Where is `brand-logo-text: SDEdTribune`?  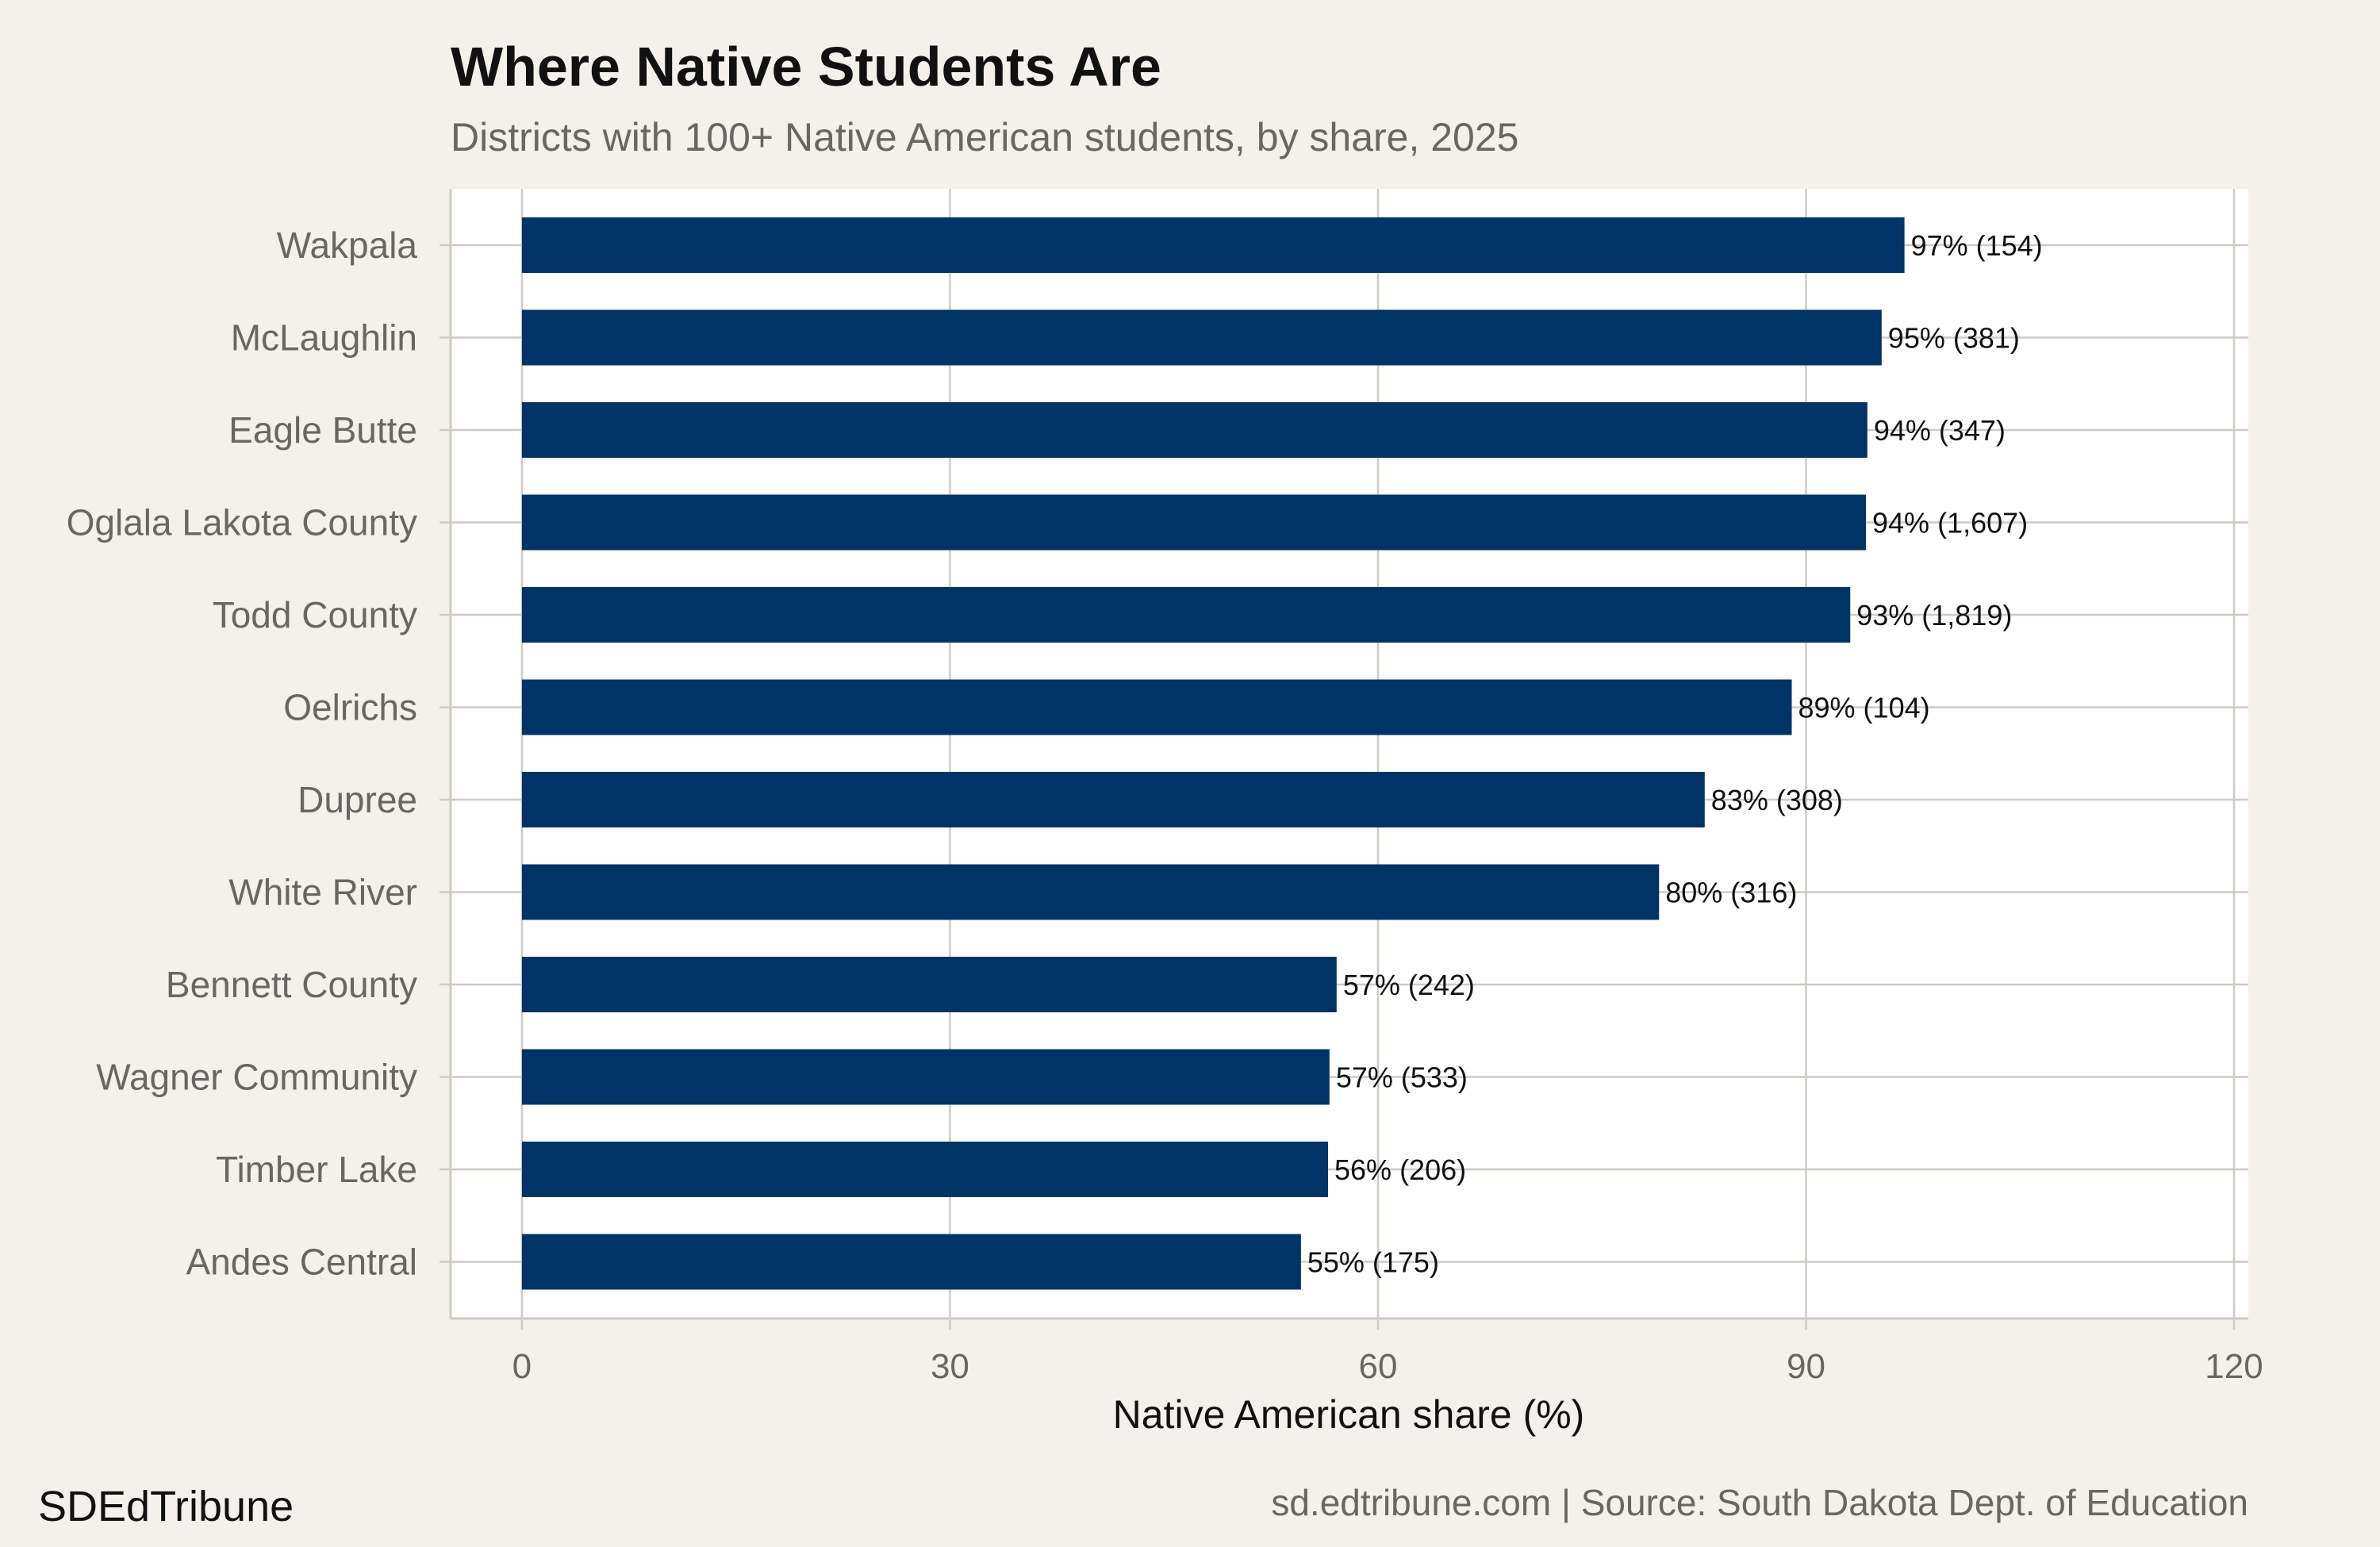 brand-logo-text: SDEdTribune is located at coordinates (166, 1506).